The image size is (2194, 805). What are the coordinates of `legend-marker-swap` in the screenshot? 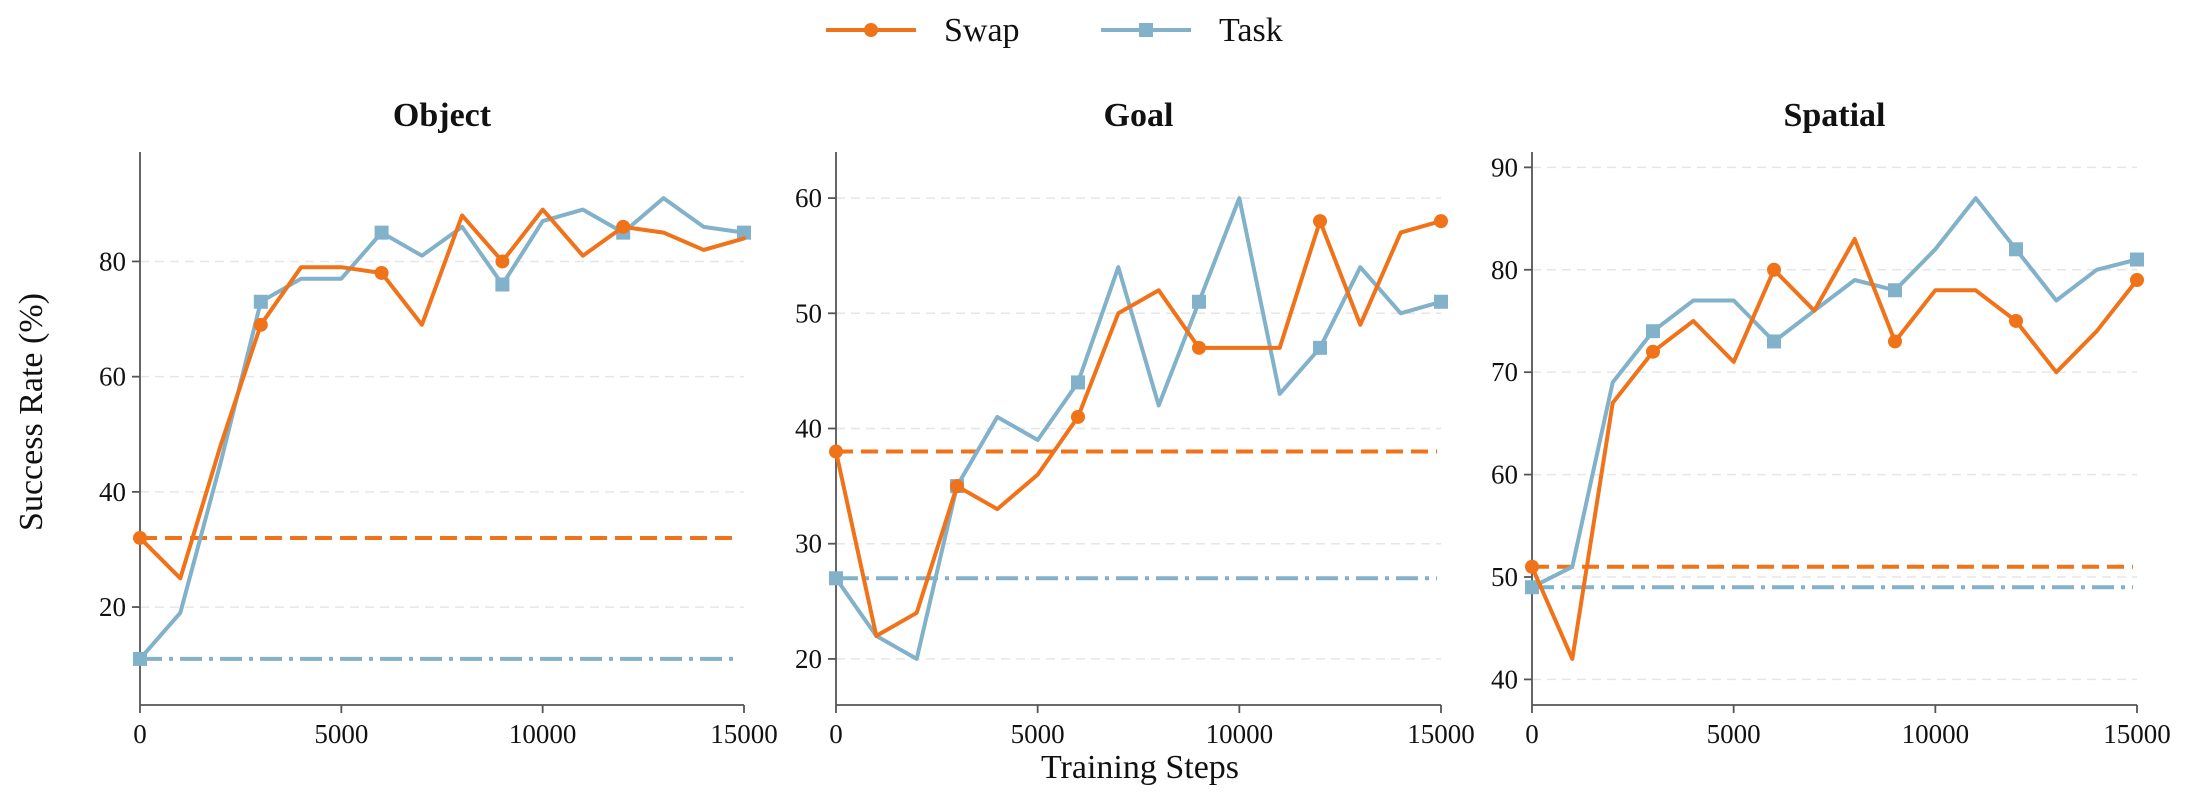 It's located at (871, 30).